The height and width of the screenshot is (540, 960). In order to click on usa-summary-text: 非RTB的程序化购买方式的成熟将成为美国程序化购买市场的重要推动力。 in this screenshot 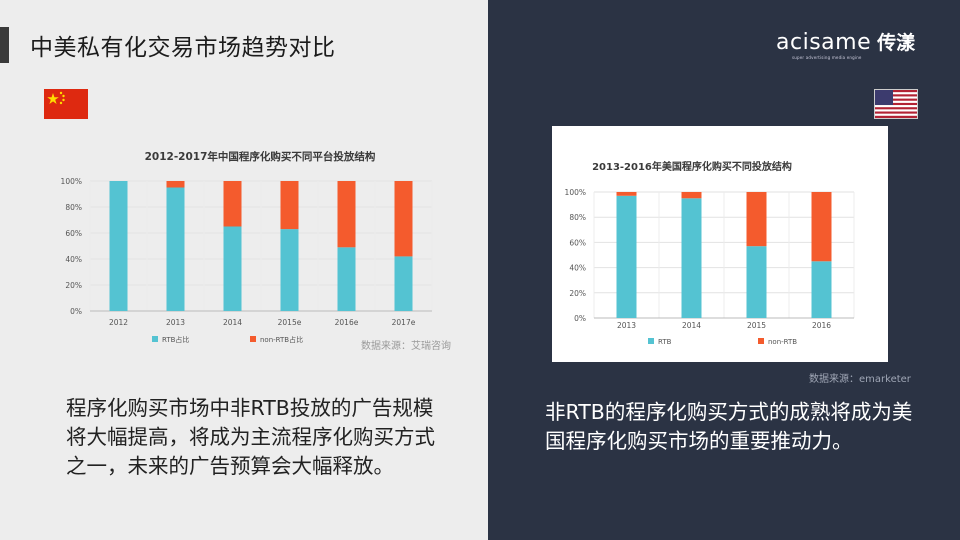, I will do `click(729, 426)`.